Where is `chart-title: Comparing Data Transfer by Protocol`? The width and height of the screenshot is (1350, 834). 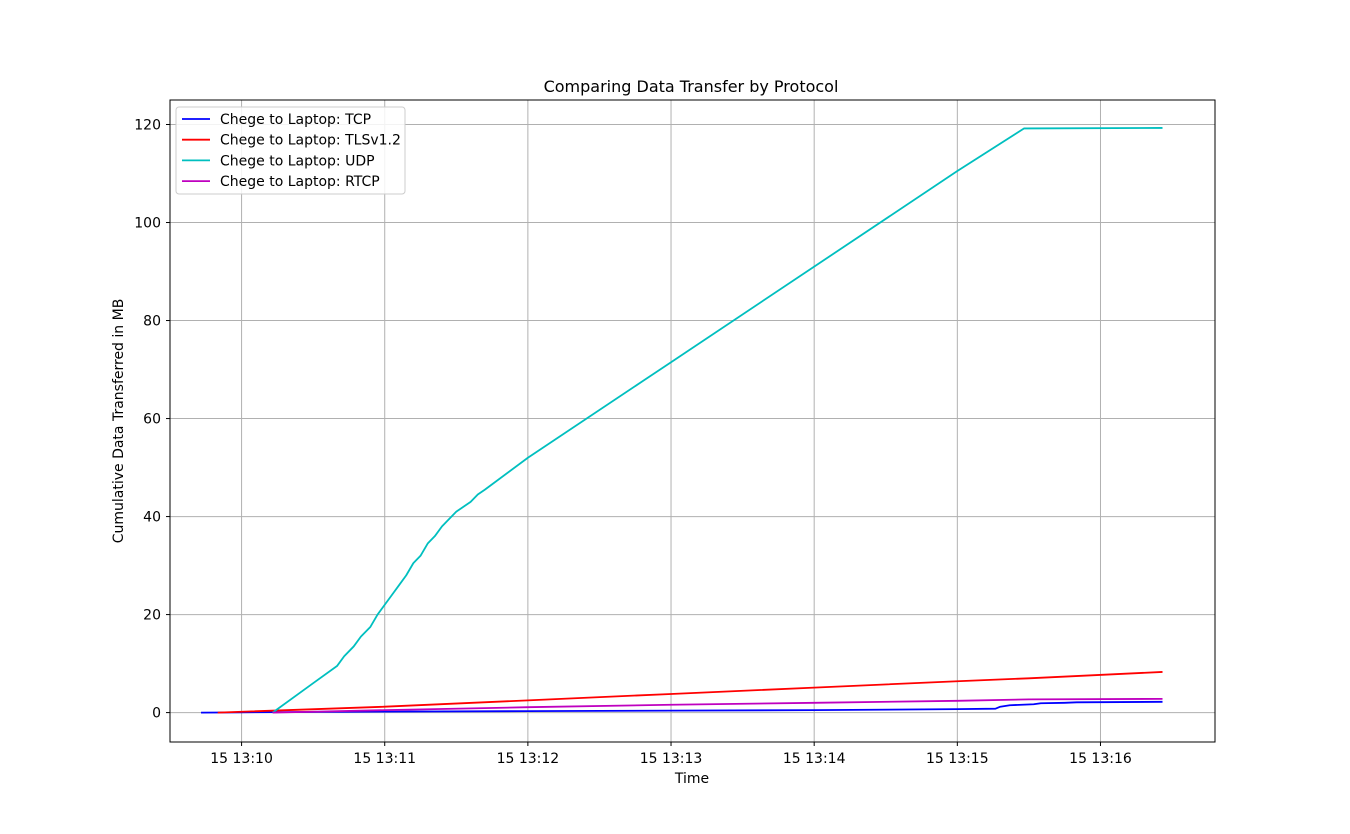 chart-title: Comparing Data Transfer by Protocol is located at coordinates (691, 86).